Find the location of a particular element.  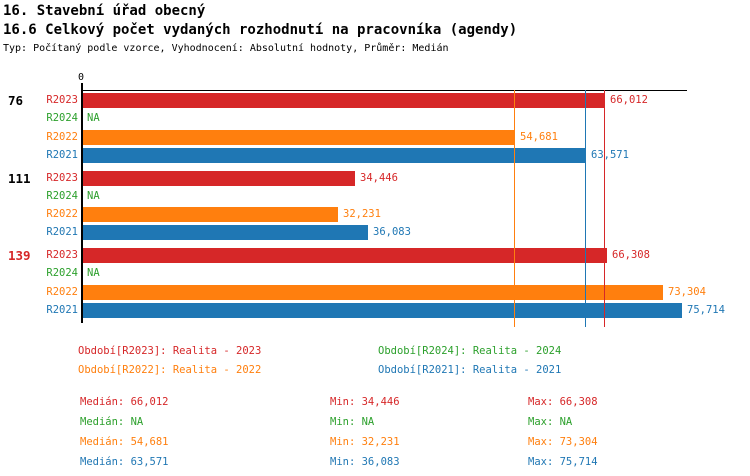

legend-item-r2021: Období[R2021]: Realita - 2021 is located at coordinates (470, 369).